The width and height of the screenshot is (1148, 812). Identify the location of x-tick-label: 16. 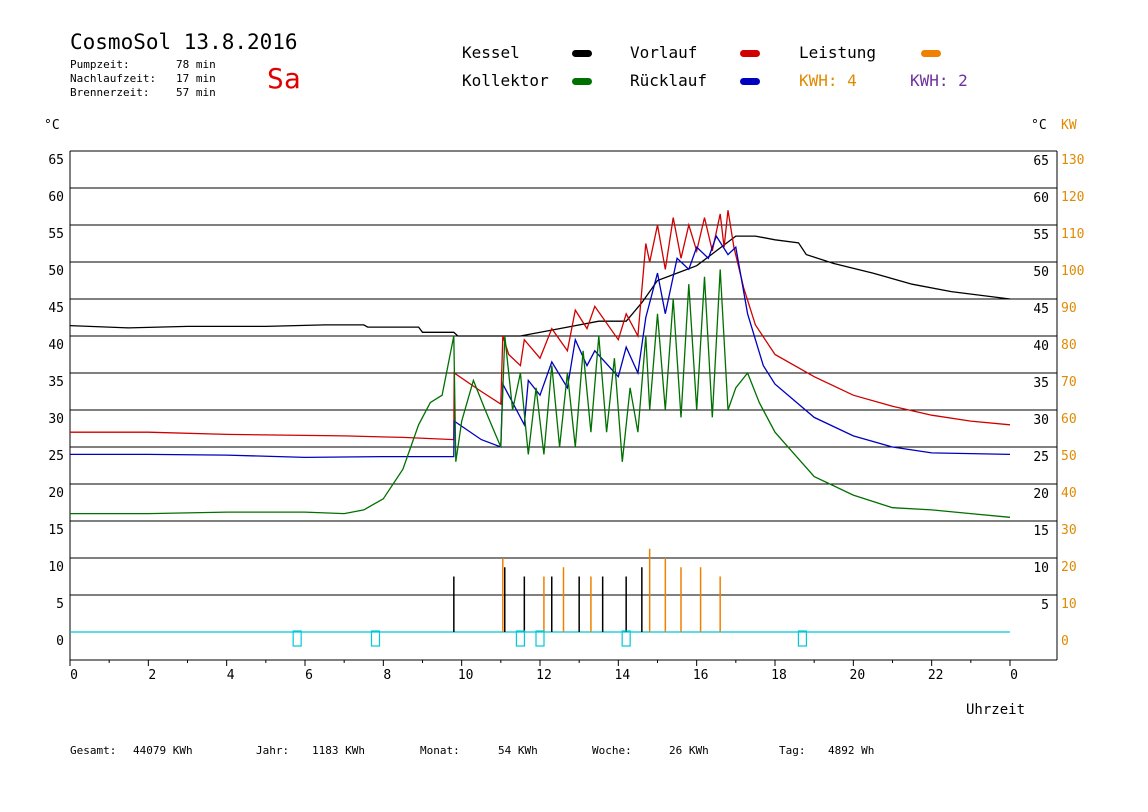
(701, 675).